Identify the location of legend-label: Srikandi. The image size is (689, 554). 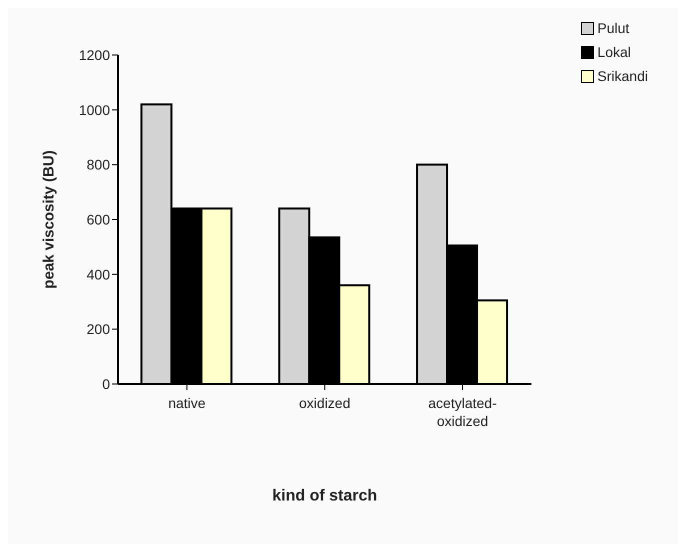
(622, 76).